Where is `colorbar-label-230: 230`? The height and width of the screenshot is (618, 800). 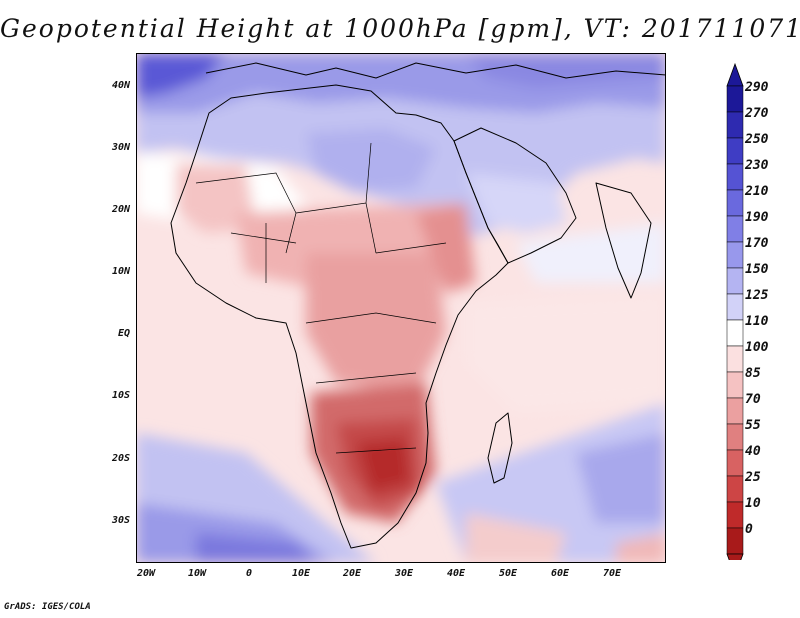 colorbar-label-230: 230 is located at coordinates (757, 165).